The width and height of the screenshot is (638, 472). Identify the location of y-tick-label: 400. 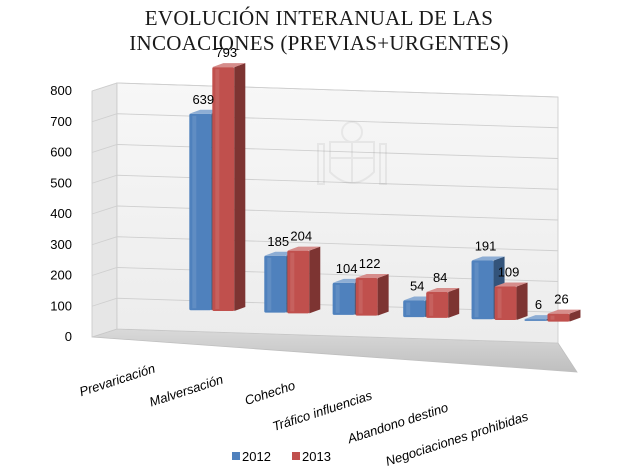
(61, 213).